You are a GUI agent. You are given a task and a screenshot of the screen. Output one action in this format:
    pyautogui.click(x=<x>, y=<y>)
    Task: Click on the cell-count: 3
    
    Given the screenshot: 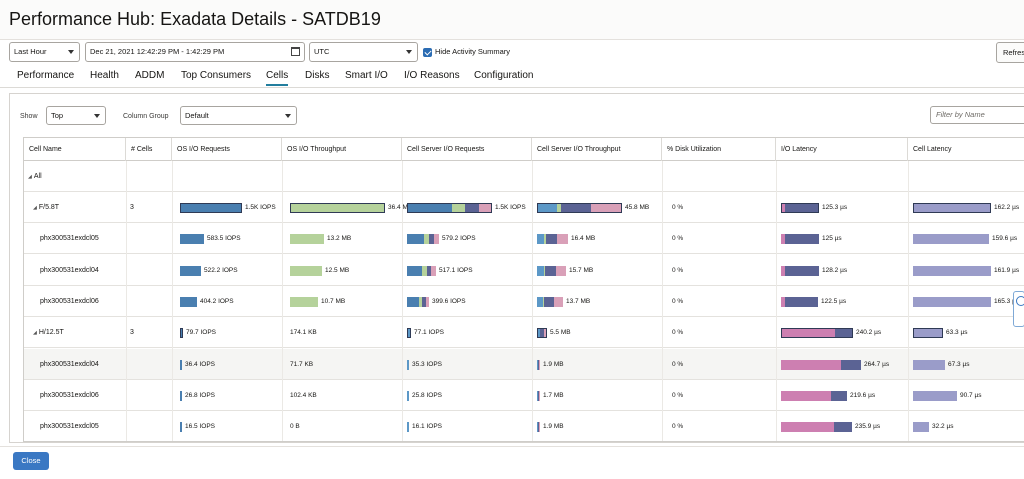 What is the action you would take?
    pyautogui.click(x=132, y=333)
    